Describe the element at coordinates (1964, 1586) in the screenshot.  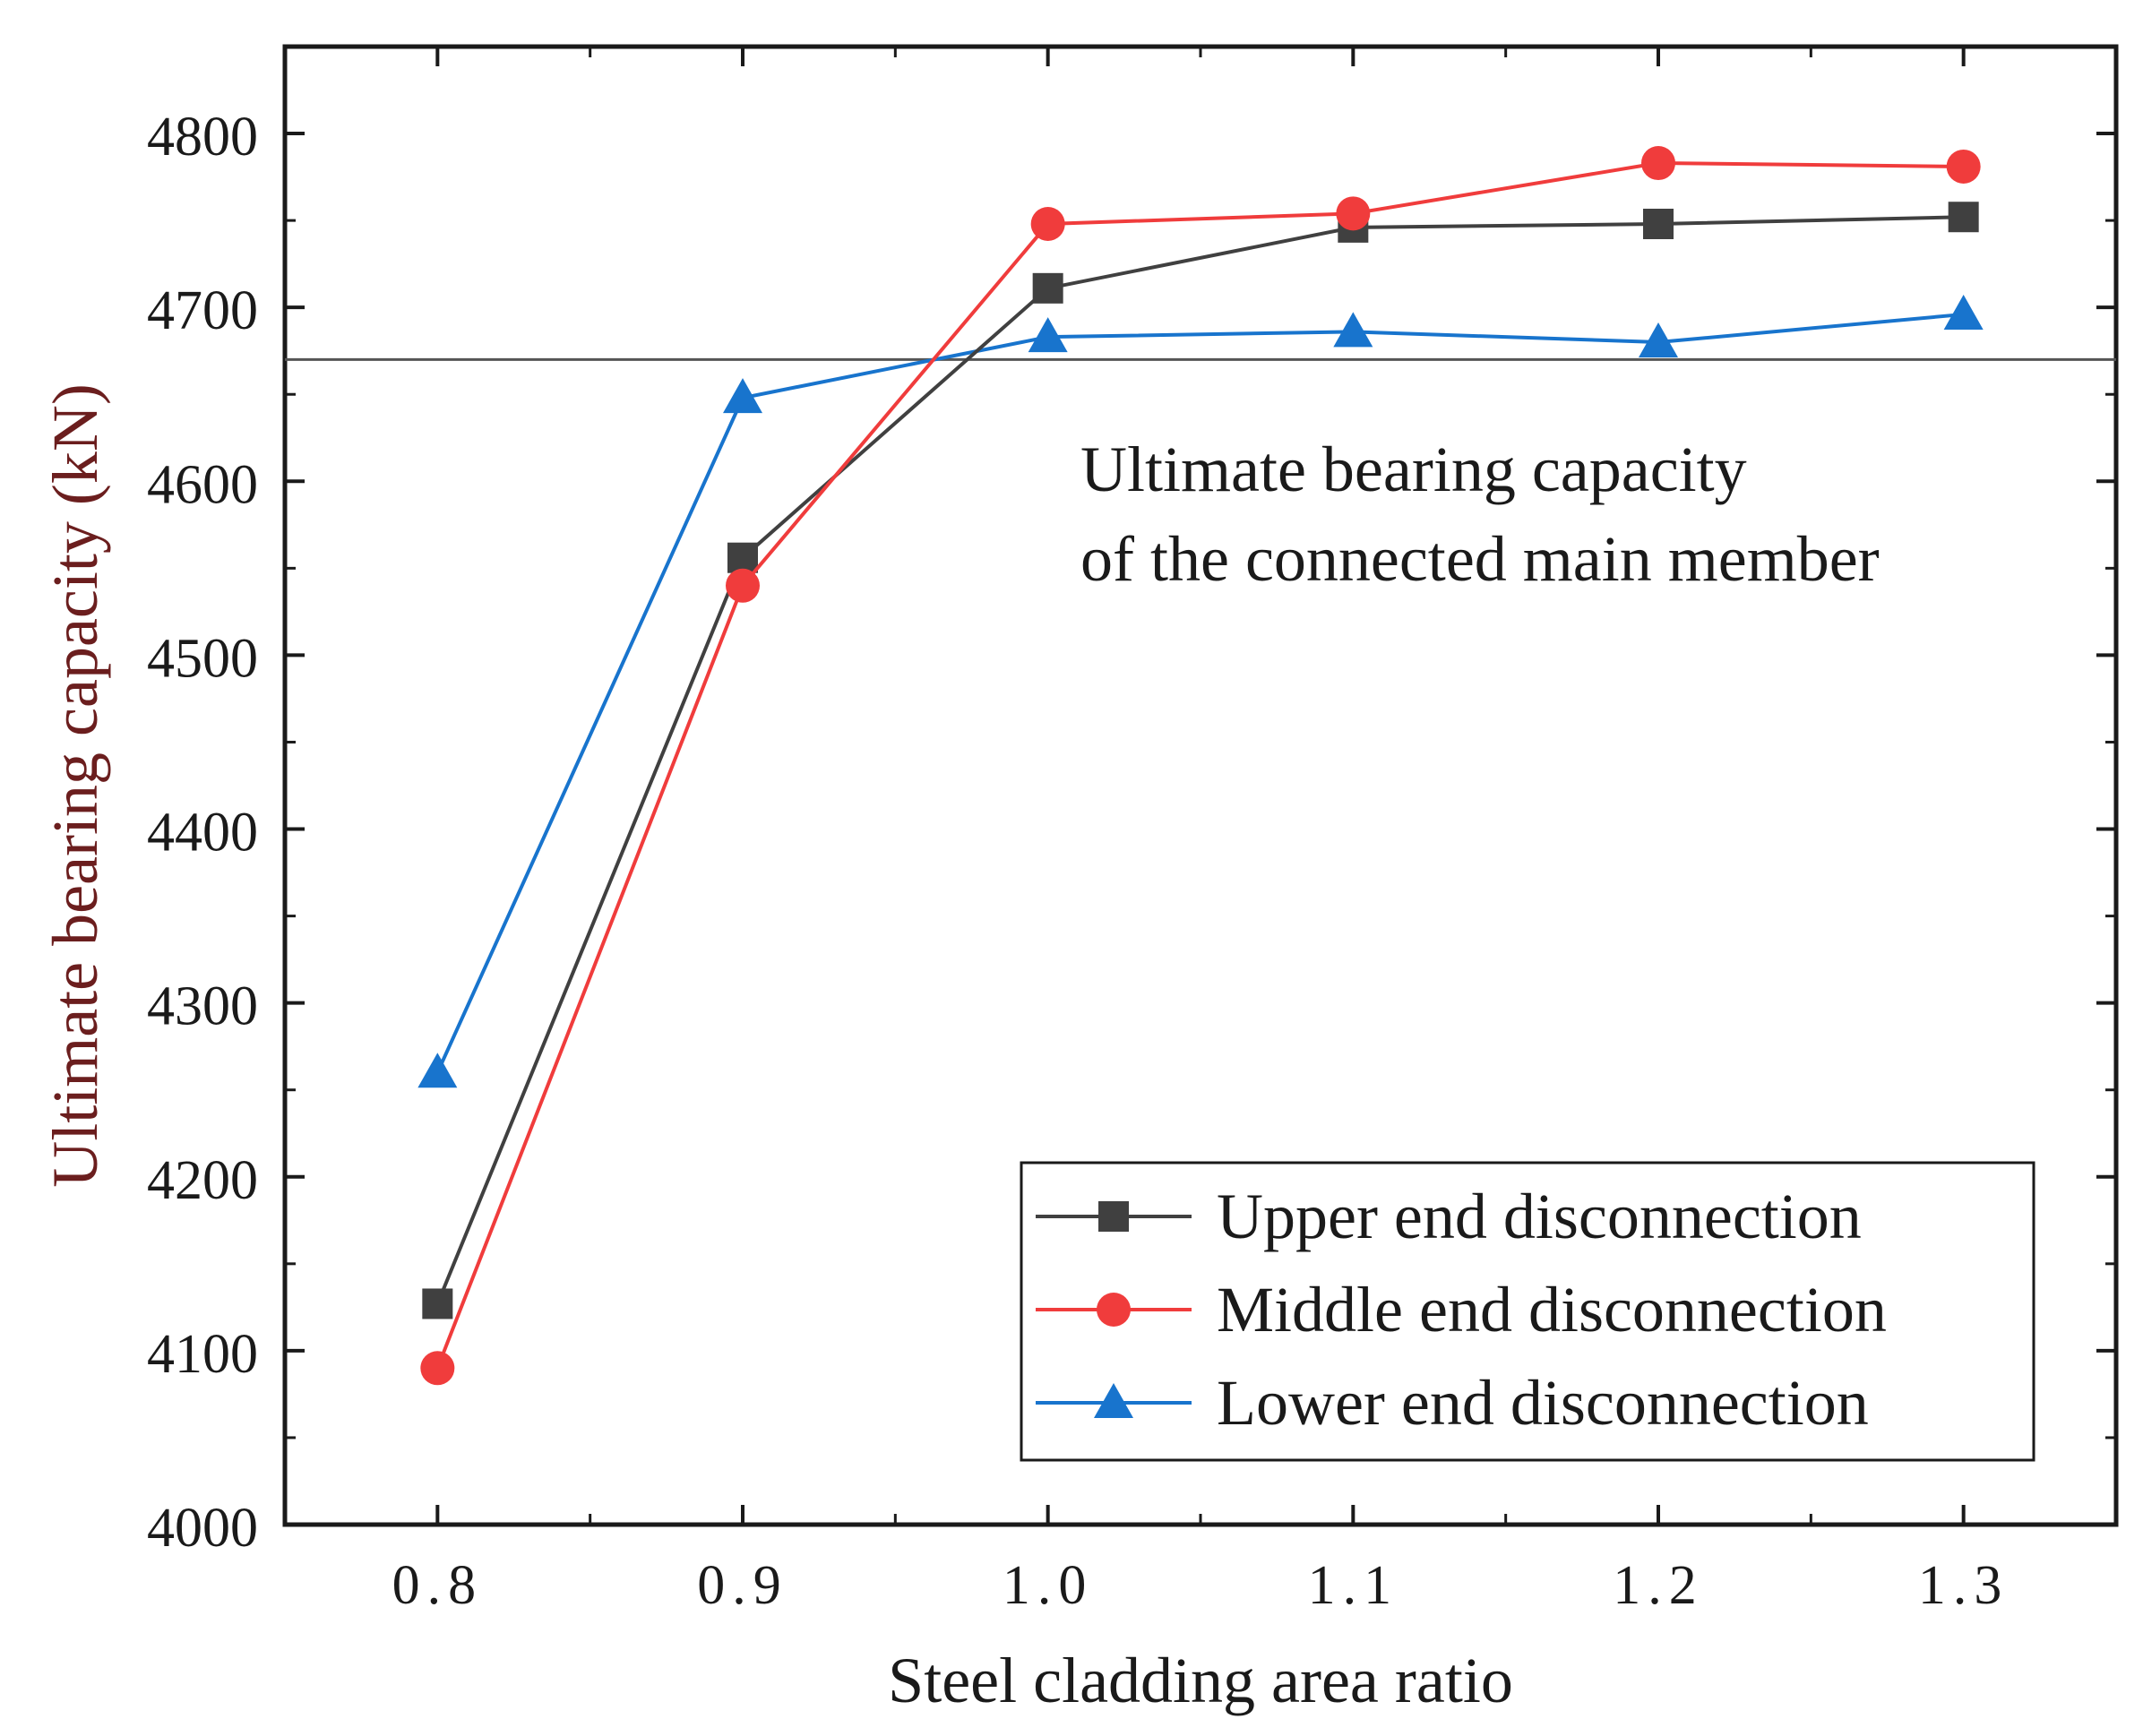
I see `x-tick-label: 1.3` at that location.